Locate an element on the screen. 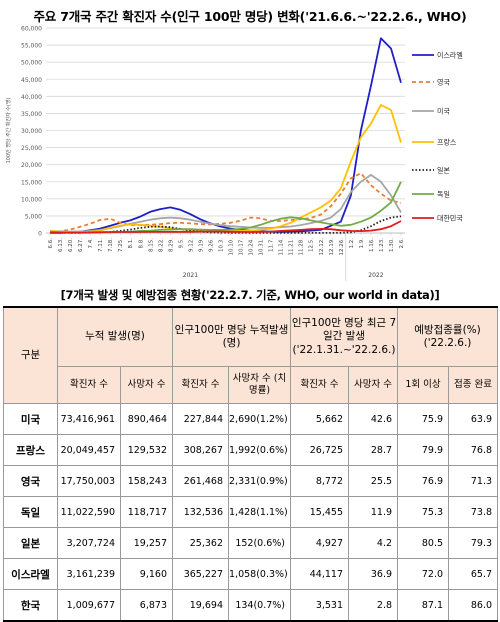  table-cell: 261,468 is located at coordinates (200, 481).